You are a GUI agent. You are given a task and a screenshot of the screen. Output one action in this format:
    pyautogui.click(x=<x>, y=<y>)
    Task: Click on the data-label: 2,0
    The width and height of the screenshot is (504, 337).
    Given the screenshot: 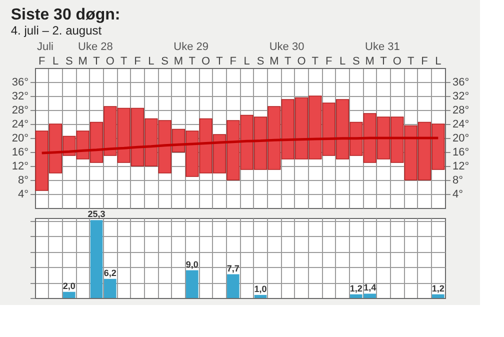 What is the action you would take?
    pyautogui.click(x=69, y=285)
    